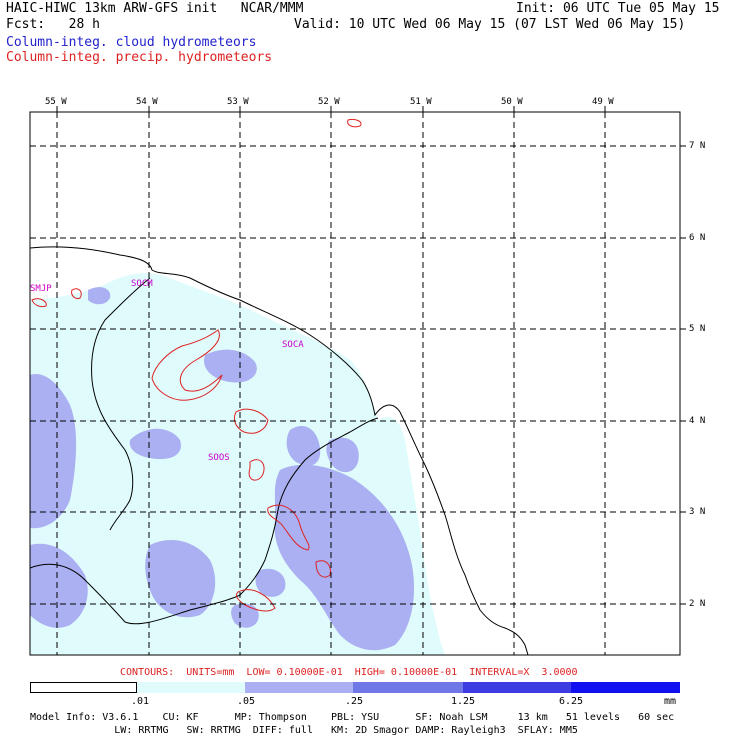 The image size is (740, 740). I want to click on lon-label-50w: 50 W, so click(512, 102).